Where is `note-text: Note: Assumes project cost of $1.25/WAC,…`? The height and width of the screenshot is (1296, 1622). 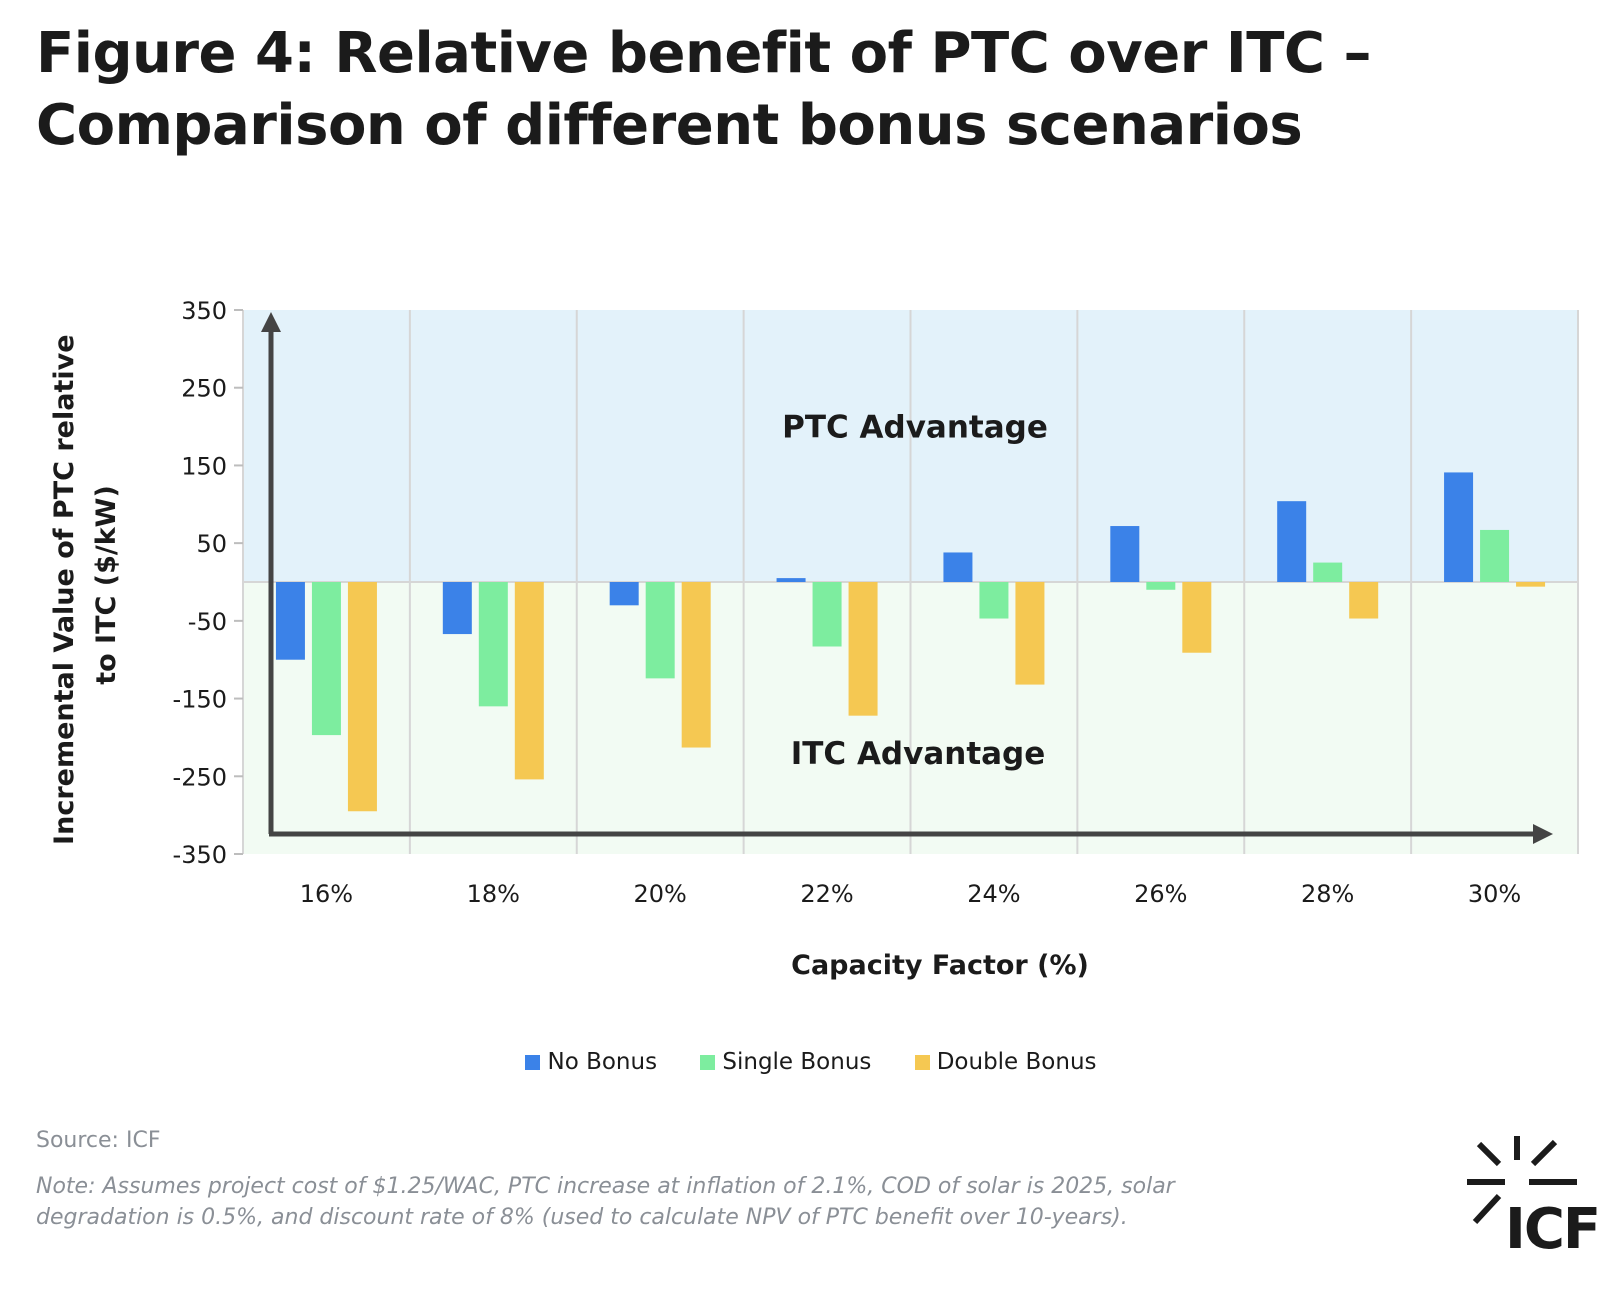
note-text: Note: Assumes project cost of $1.25/WAC,… is located at coordinates (605, 1202).